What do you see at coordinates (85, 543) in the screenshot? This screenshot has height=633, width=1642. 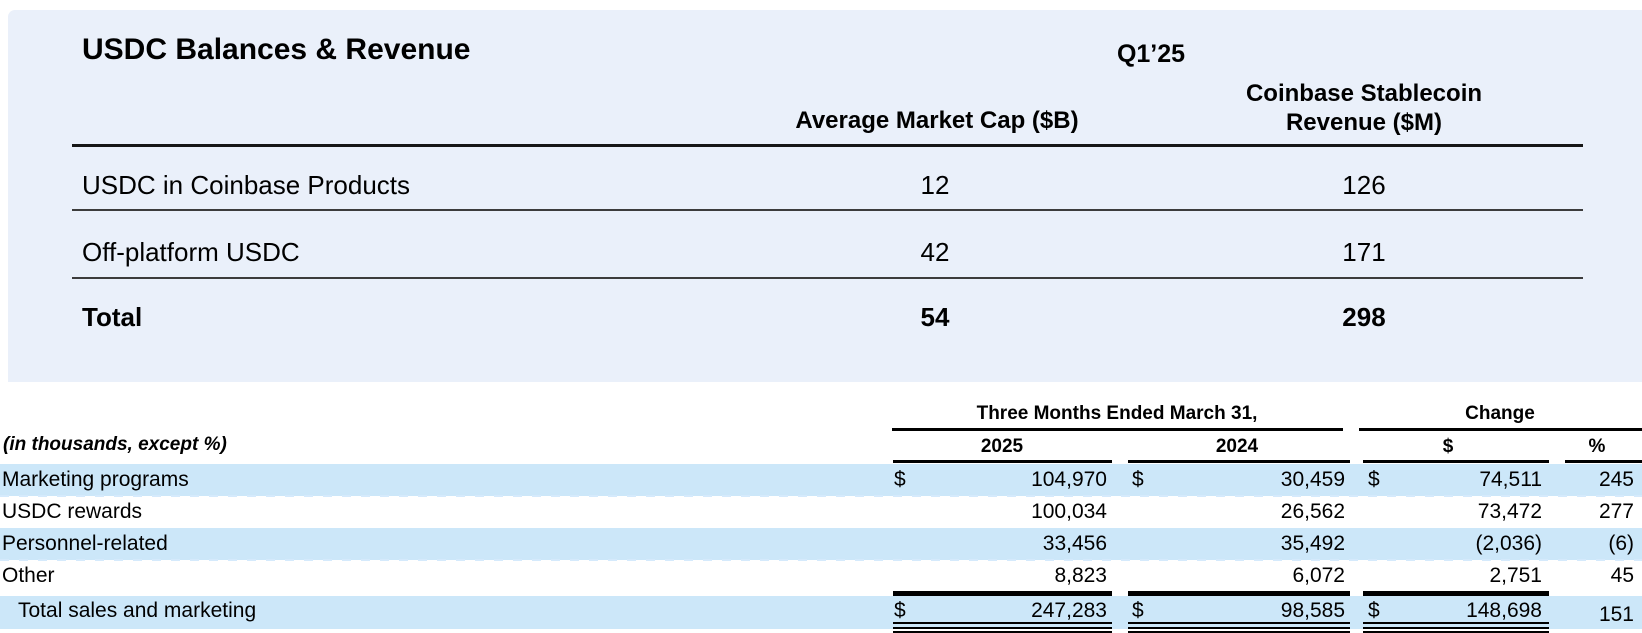 I see `row-label: Personnel-related` at bounding box center [85, 543].